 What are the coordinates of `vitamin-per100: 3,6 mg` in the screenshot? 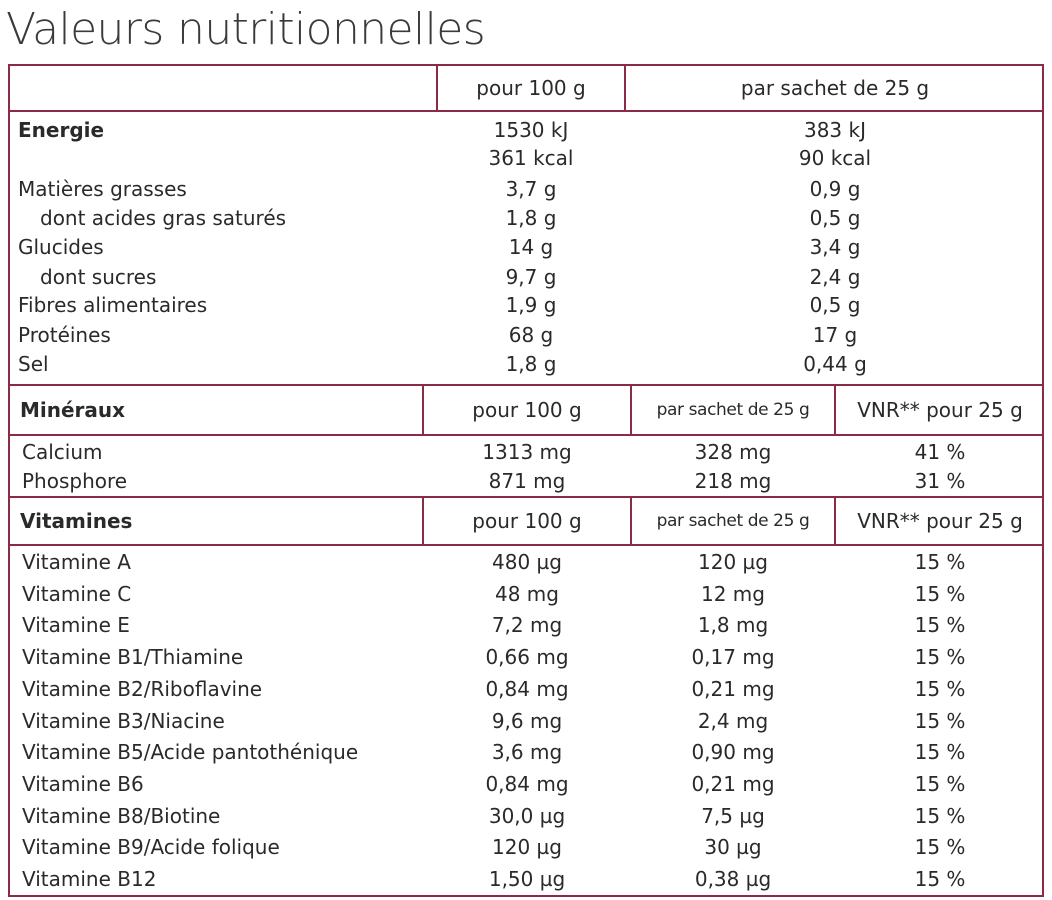 It's located at (527, 752).